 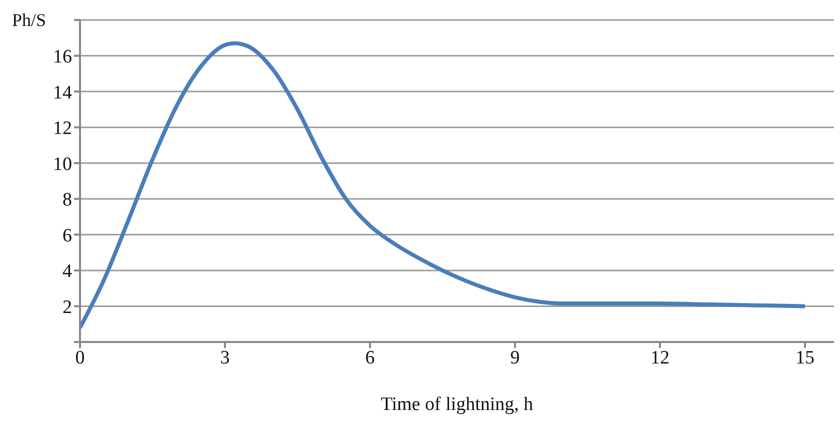 I want to click on x-tick-label: 3, so click(x=225, y=357).